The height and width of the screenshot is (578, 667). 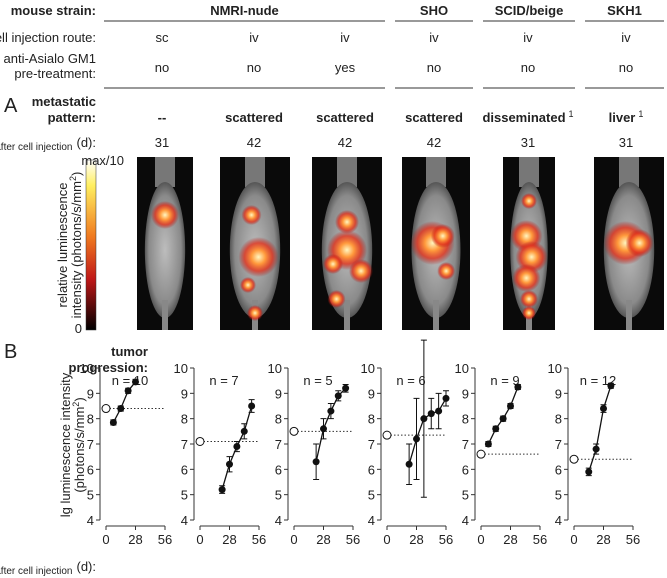 What do you see at coordinates (529, 10) in the screenshot?
I see `strain: SCID/beige` at bounding box center [529, 10].